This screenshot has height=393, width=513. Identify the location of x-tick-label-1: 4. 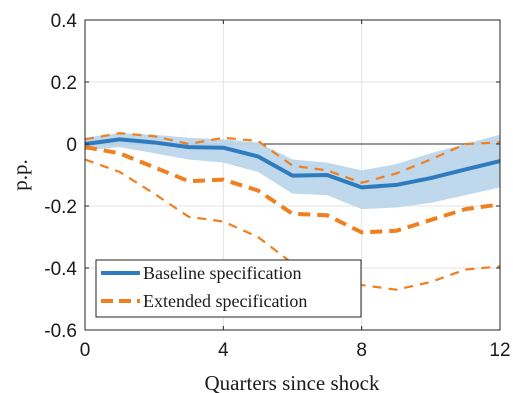
(223, 350).